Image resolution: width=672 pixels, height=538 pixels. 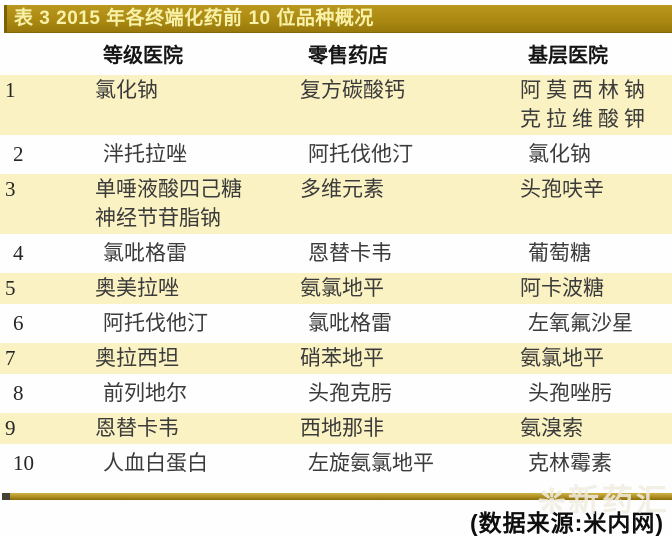 What do you see at coordinates (371, 463) in the screenshot?
I see `drug-name: 左旋氨氯地平` at bounding box center [371, 463].